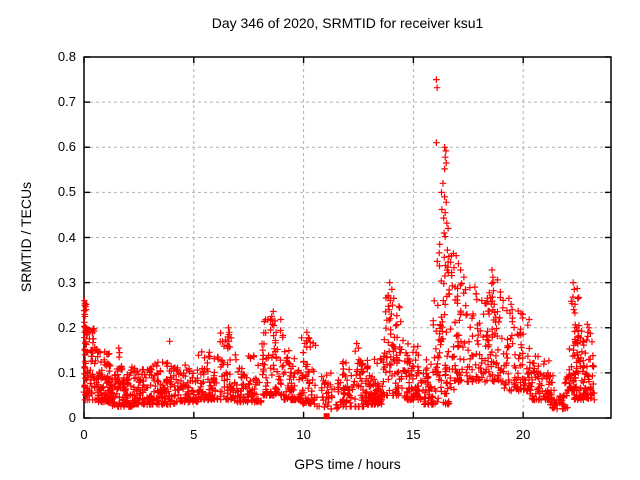 This screenshot has height=480, width=640. Describe the element at coordinates (194, 434) in the screenshot. I see `x-tick-label: 5` at that location.